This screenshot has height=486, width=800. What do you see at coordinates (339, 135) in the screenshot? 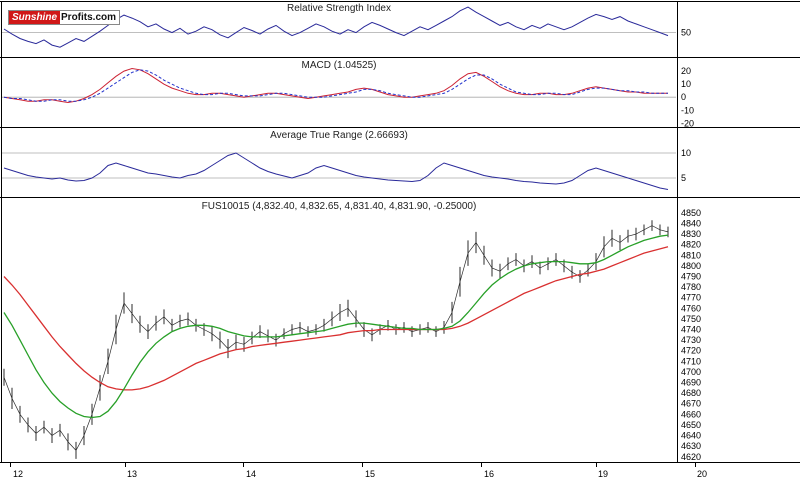
I see `atr-panel-title: Average True Range (2.66693)` at bounding box center [339, 135].